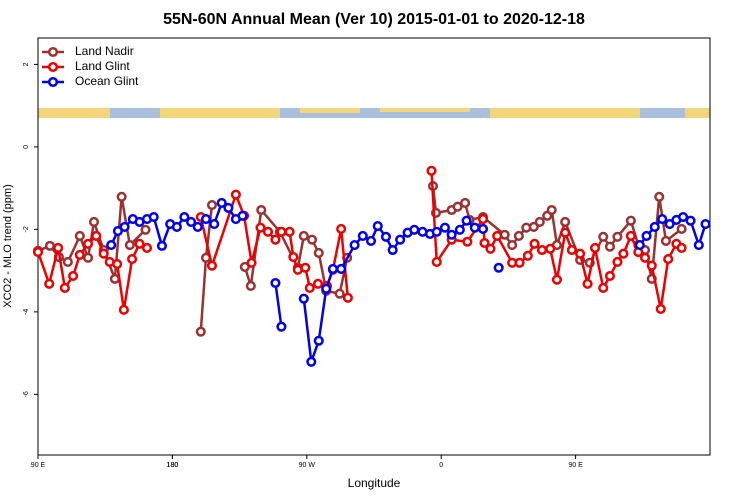 This screenshot has width=750, height=500. What do you see at coordinates (8, 245) in the screenshot?
I see `y-axis-label: XCO2 - MLO trend (ppm)` at bounding box center [8, 245].